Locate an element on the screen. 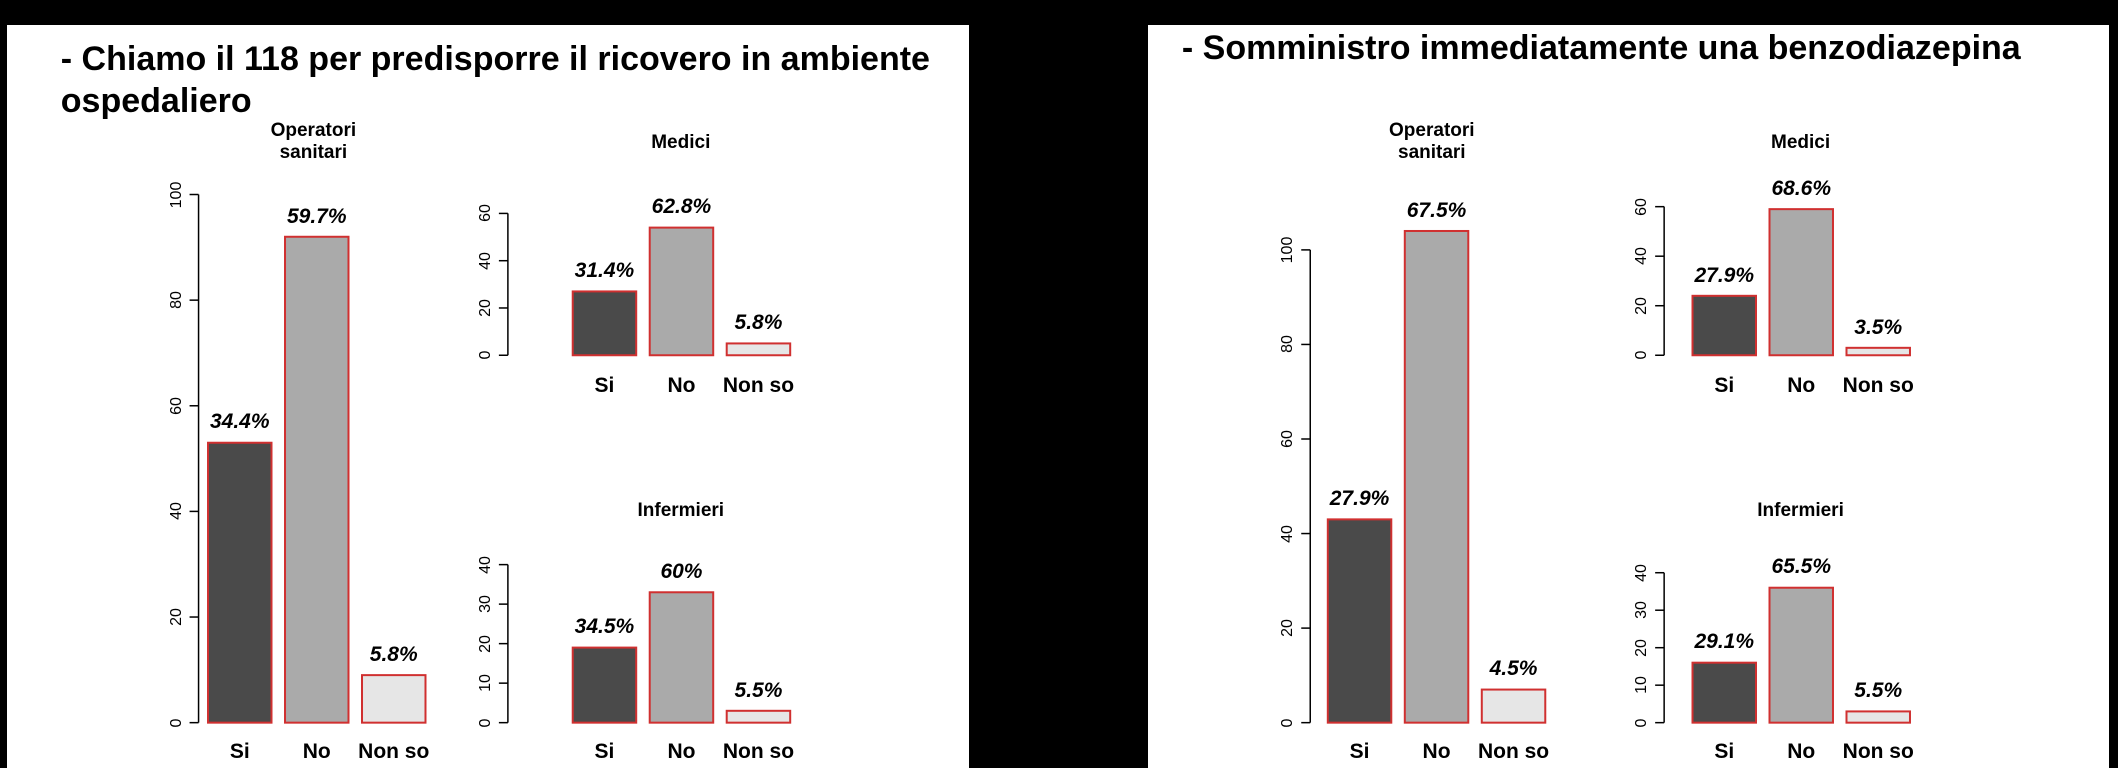 This screenshot has height=768, width=2118. bar-label: 34.4% is located at coordinates (239, 422).